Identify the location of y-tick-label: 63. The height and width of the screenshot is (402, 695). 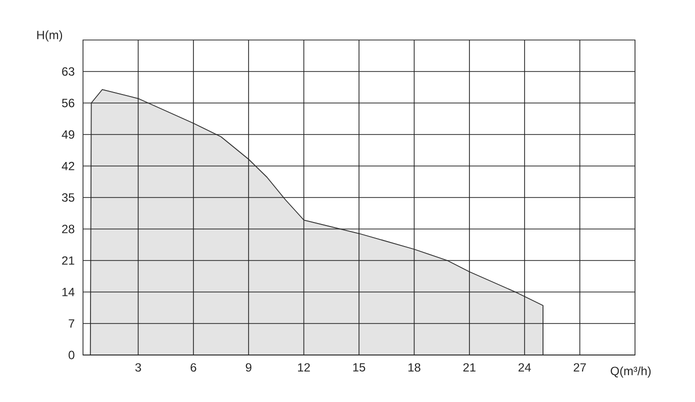
(68, 71).